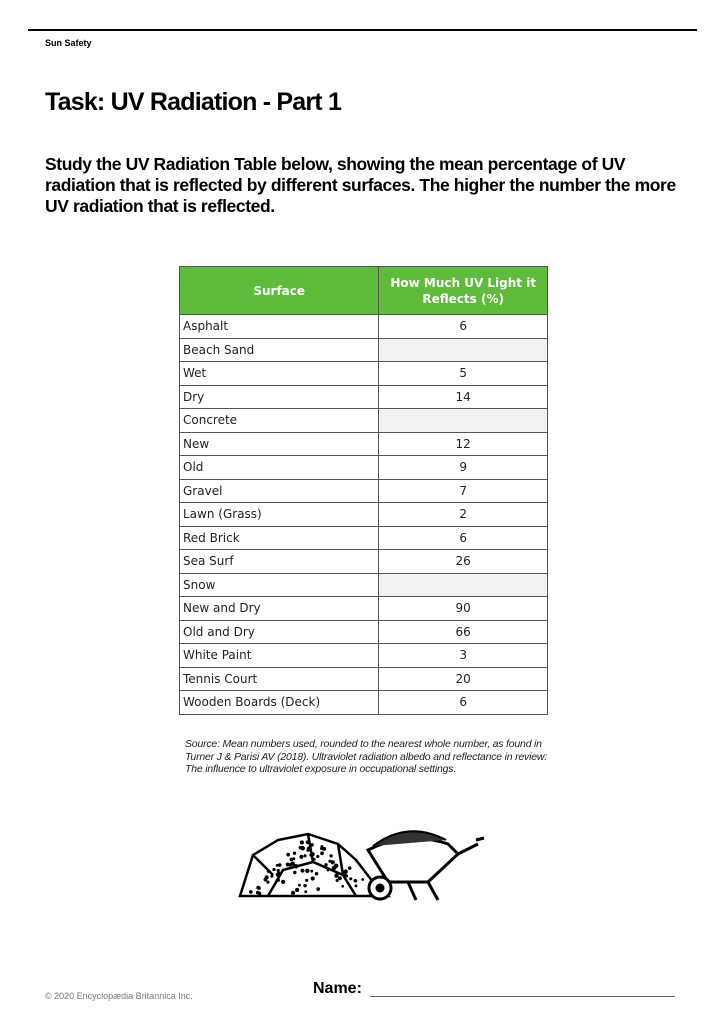 This screenshot has height=1024, width=724. I want to click on surface-cell: Old, so click(279, 467).